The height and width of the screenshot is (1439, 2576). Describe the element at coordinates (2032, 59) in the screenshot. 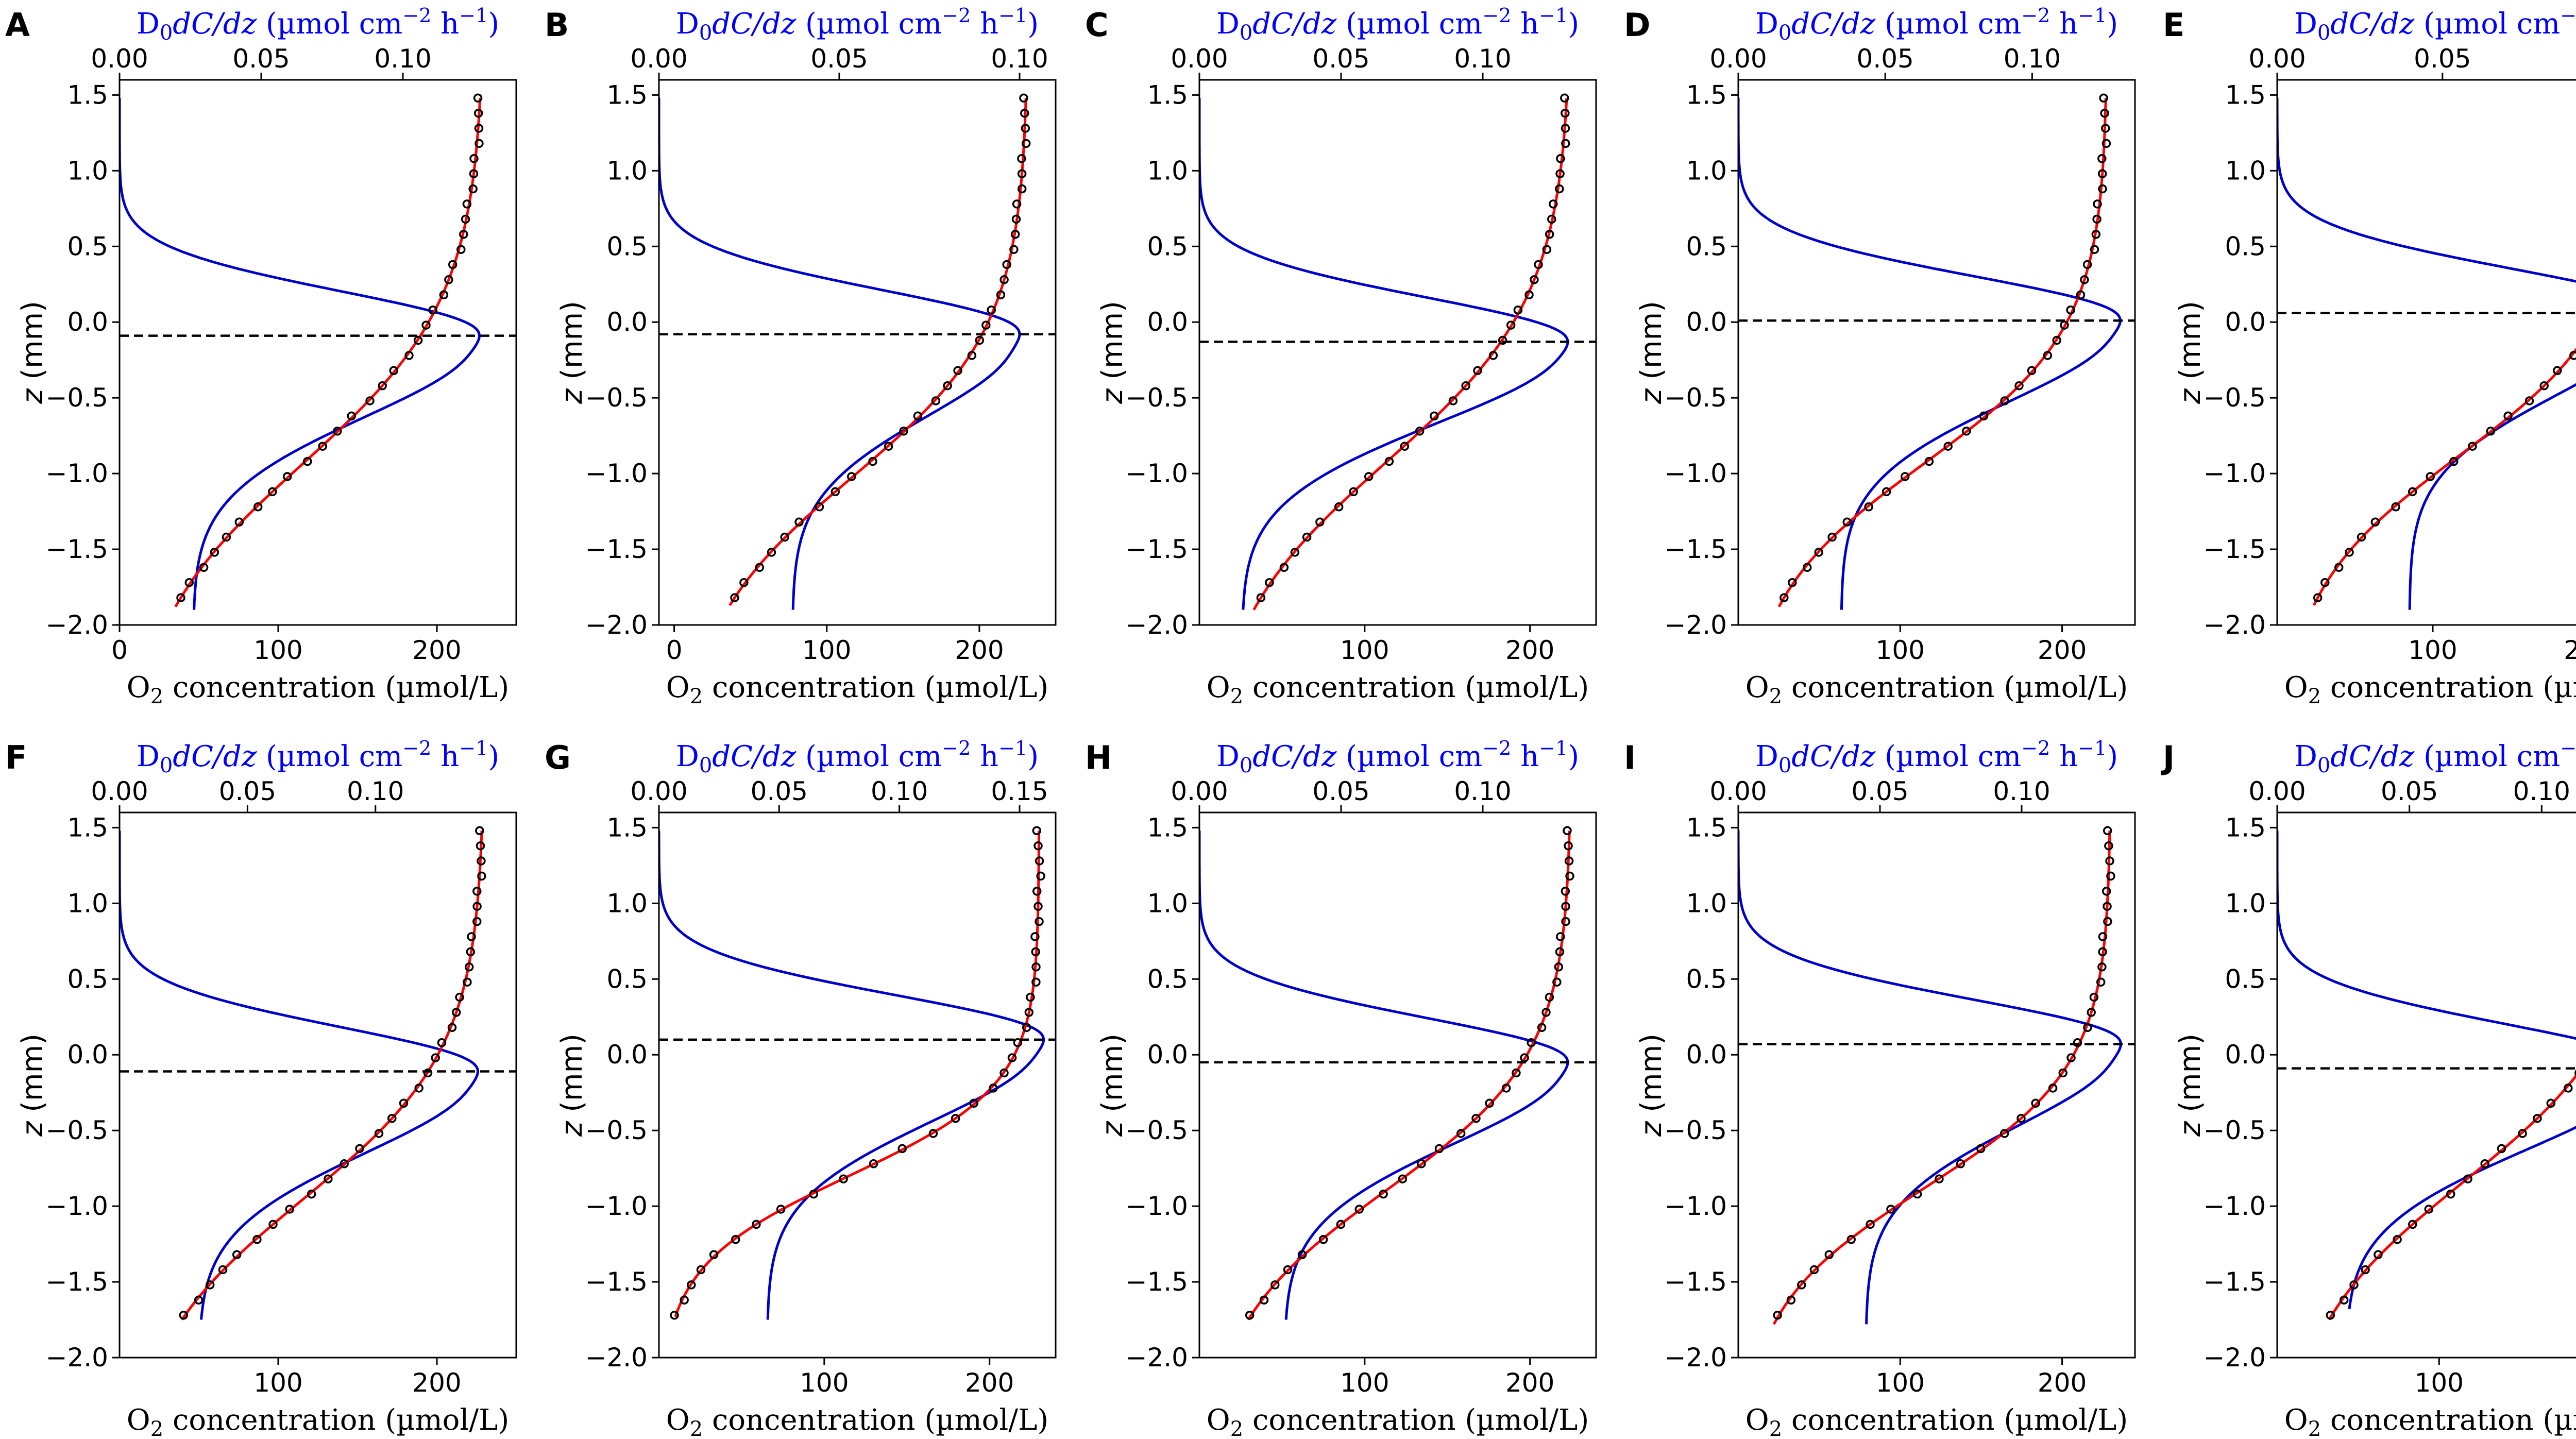

I see `top-tick-label: 0.10` at that location.